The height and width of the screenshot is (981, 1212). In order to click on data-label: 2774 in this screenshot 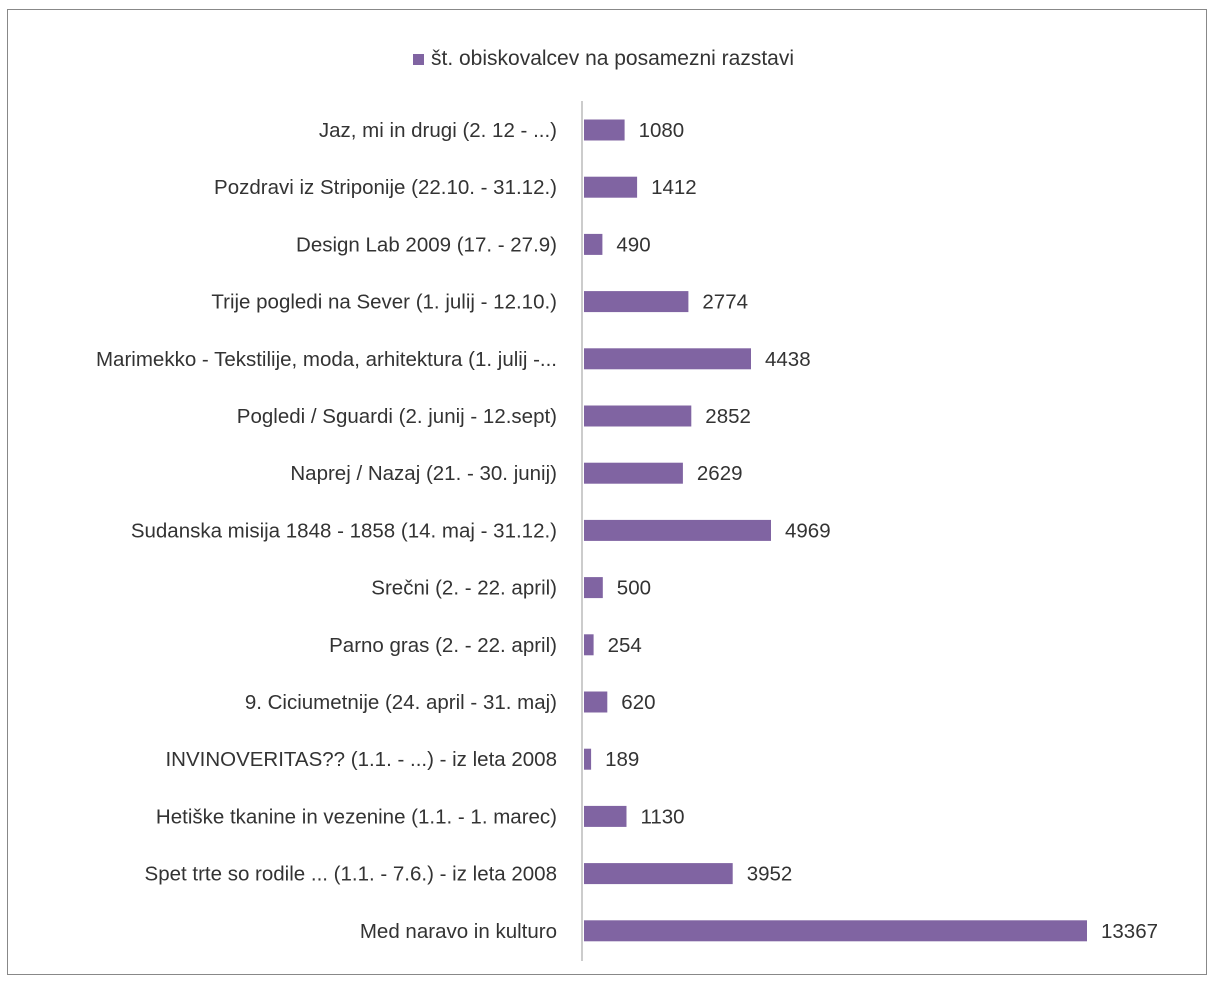, I will do `click(725, 302)`.